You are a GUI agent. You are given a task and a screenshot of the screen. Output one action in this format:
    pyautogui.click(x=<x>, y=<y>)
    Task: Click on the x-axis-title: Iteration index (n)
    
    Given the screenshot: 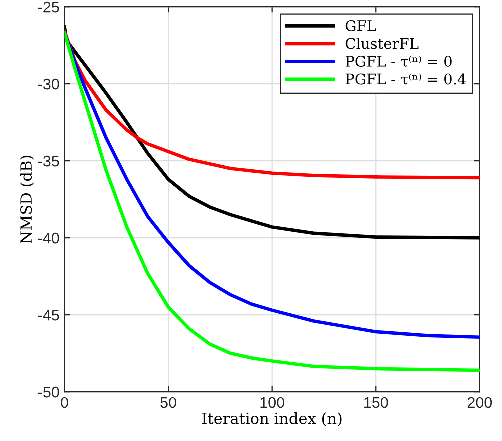 What is the action you would take?
    pyautogui.click(x=272, y=419)
    